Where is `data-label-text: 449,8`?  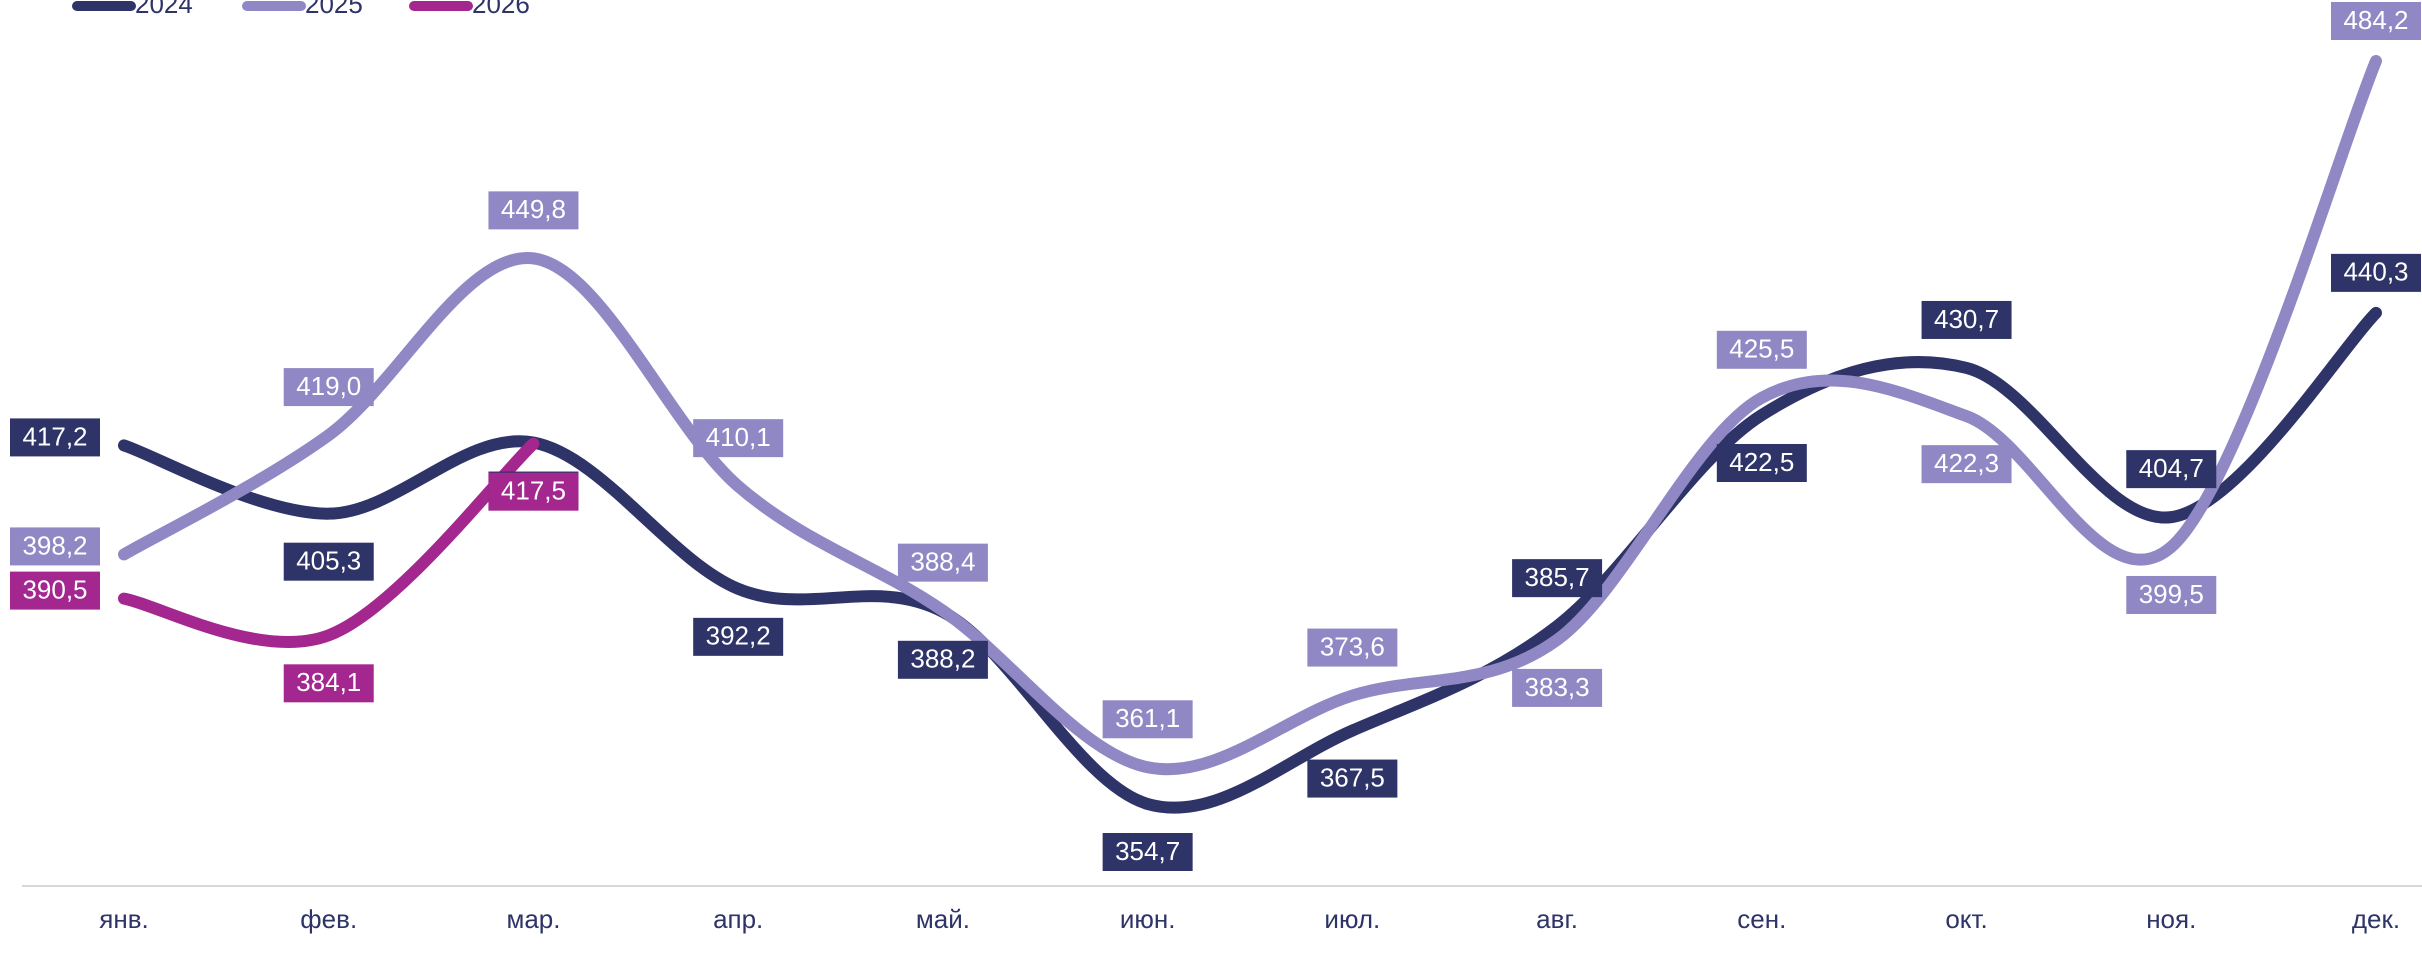 data-label-text: 449,8 is located at coordinates (533, 209).